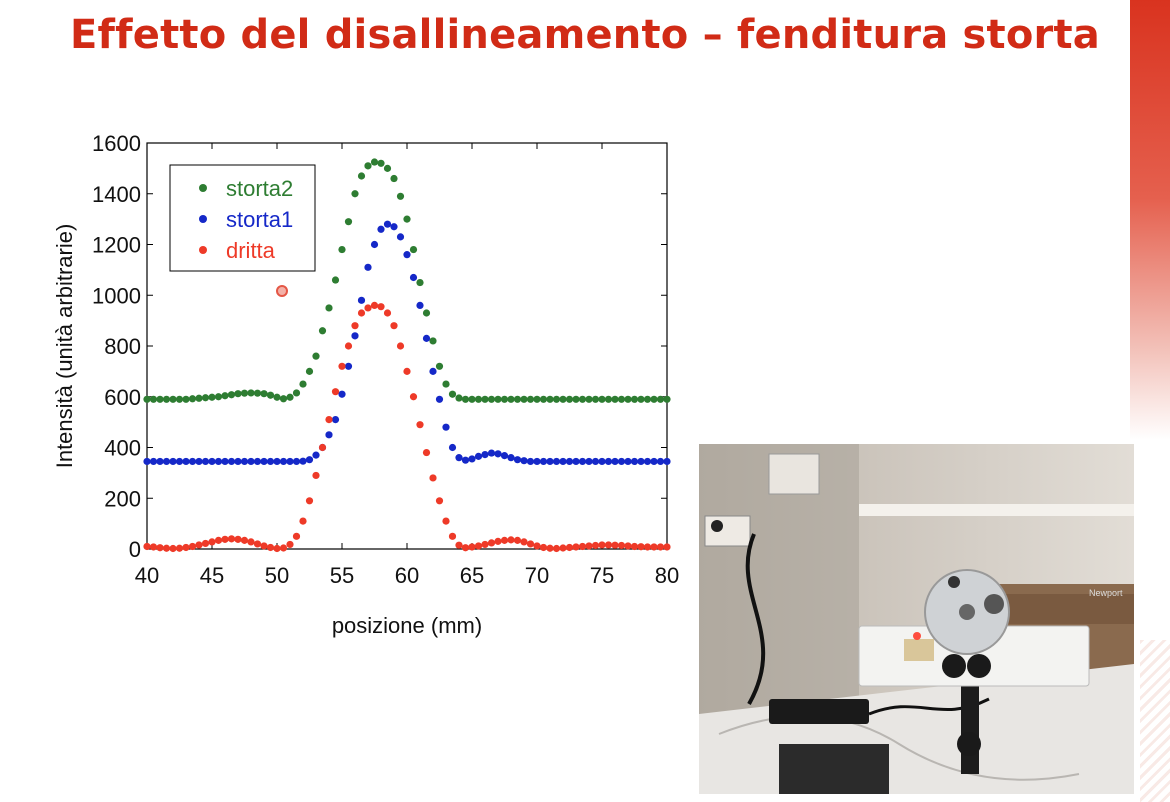  What do you see at coordinates (147, 575) in the screenshot?
I see `x-tick-label: 40` at bounding box center [147, 575].